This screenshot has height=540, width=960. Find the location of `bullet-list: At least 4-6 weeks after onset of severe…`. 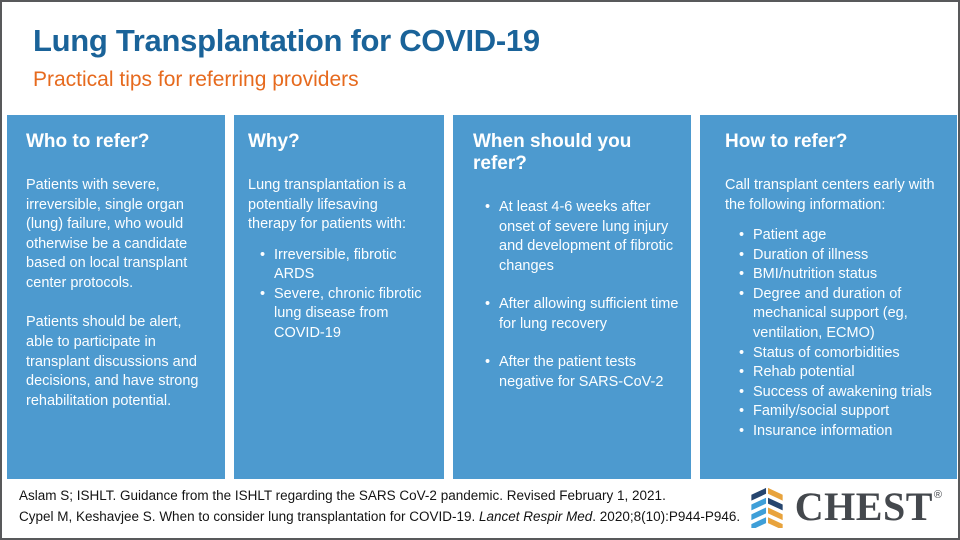

bullet-list: At least 4-6 weeks after onset of severe… is located at coordinates (577, 295).